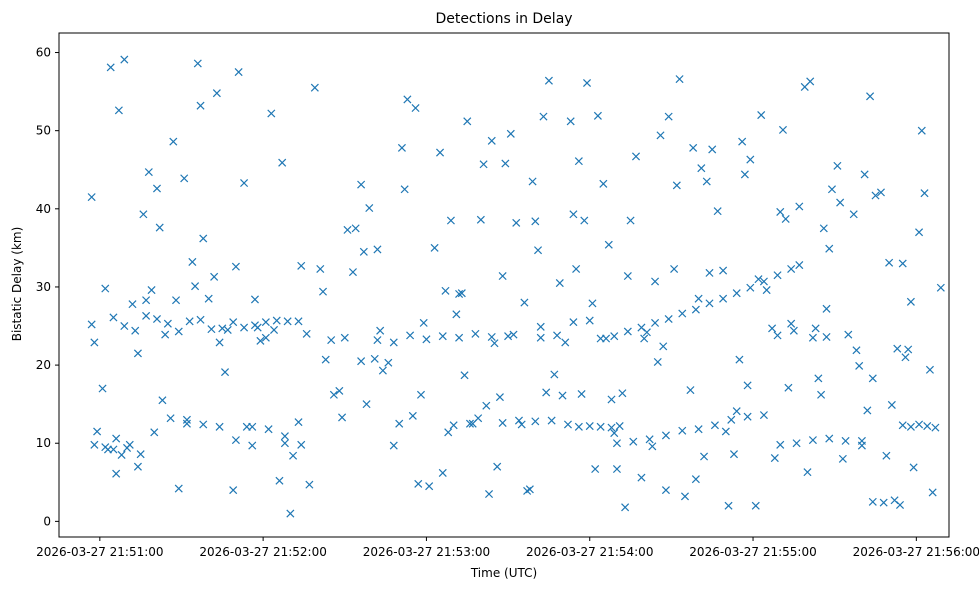 The width and height of the screenshot is (979, 594). Describe the element at coordinates (752, 552) in the screenshot. I see `x-tick-label: 2026-03-27 21:55:00` at that location.